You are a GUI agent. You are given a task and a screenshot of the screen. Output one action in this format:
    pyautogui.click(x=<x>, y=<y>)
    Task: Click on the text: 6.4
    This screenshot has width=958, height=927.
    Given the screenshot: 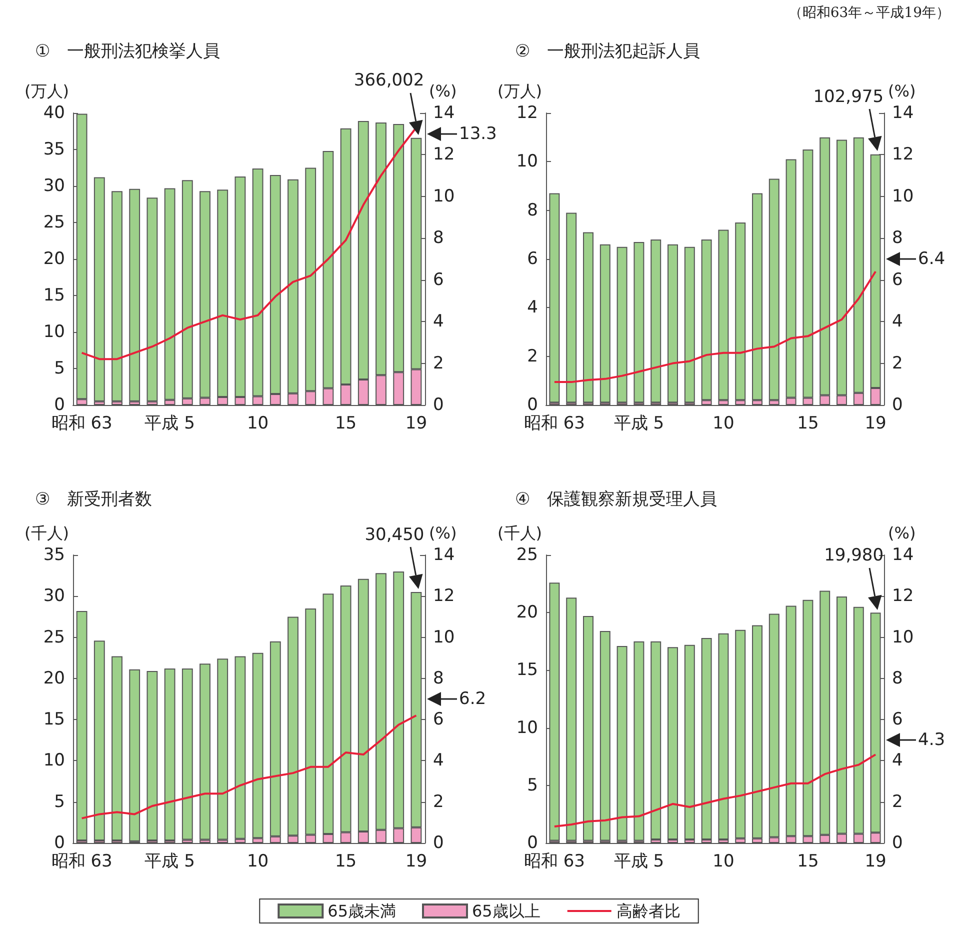 What is the action you would take?
    pyautogui.click(x=932, y=259)
    